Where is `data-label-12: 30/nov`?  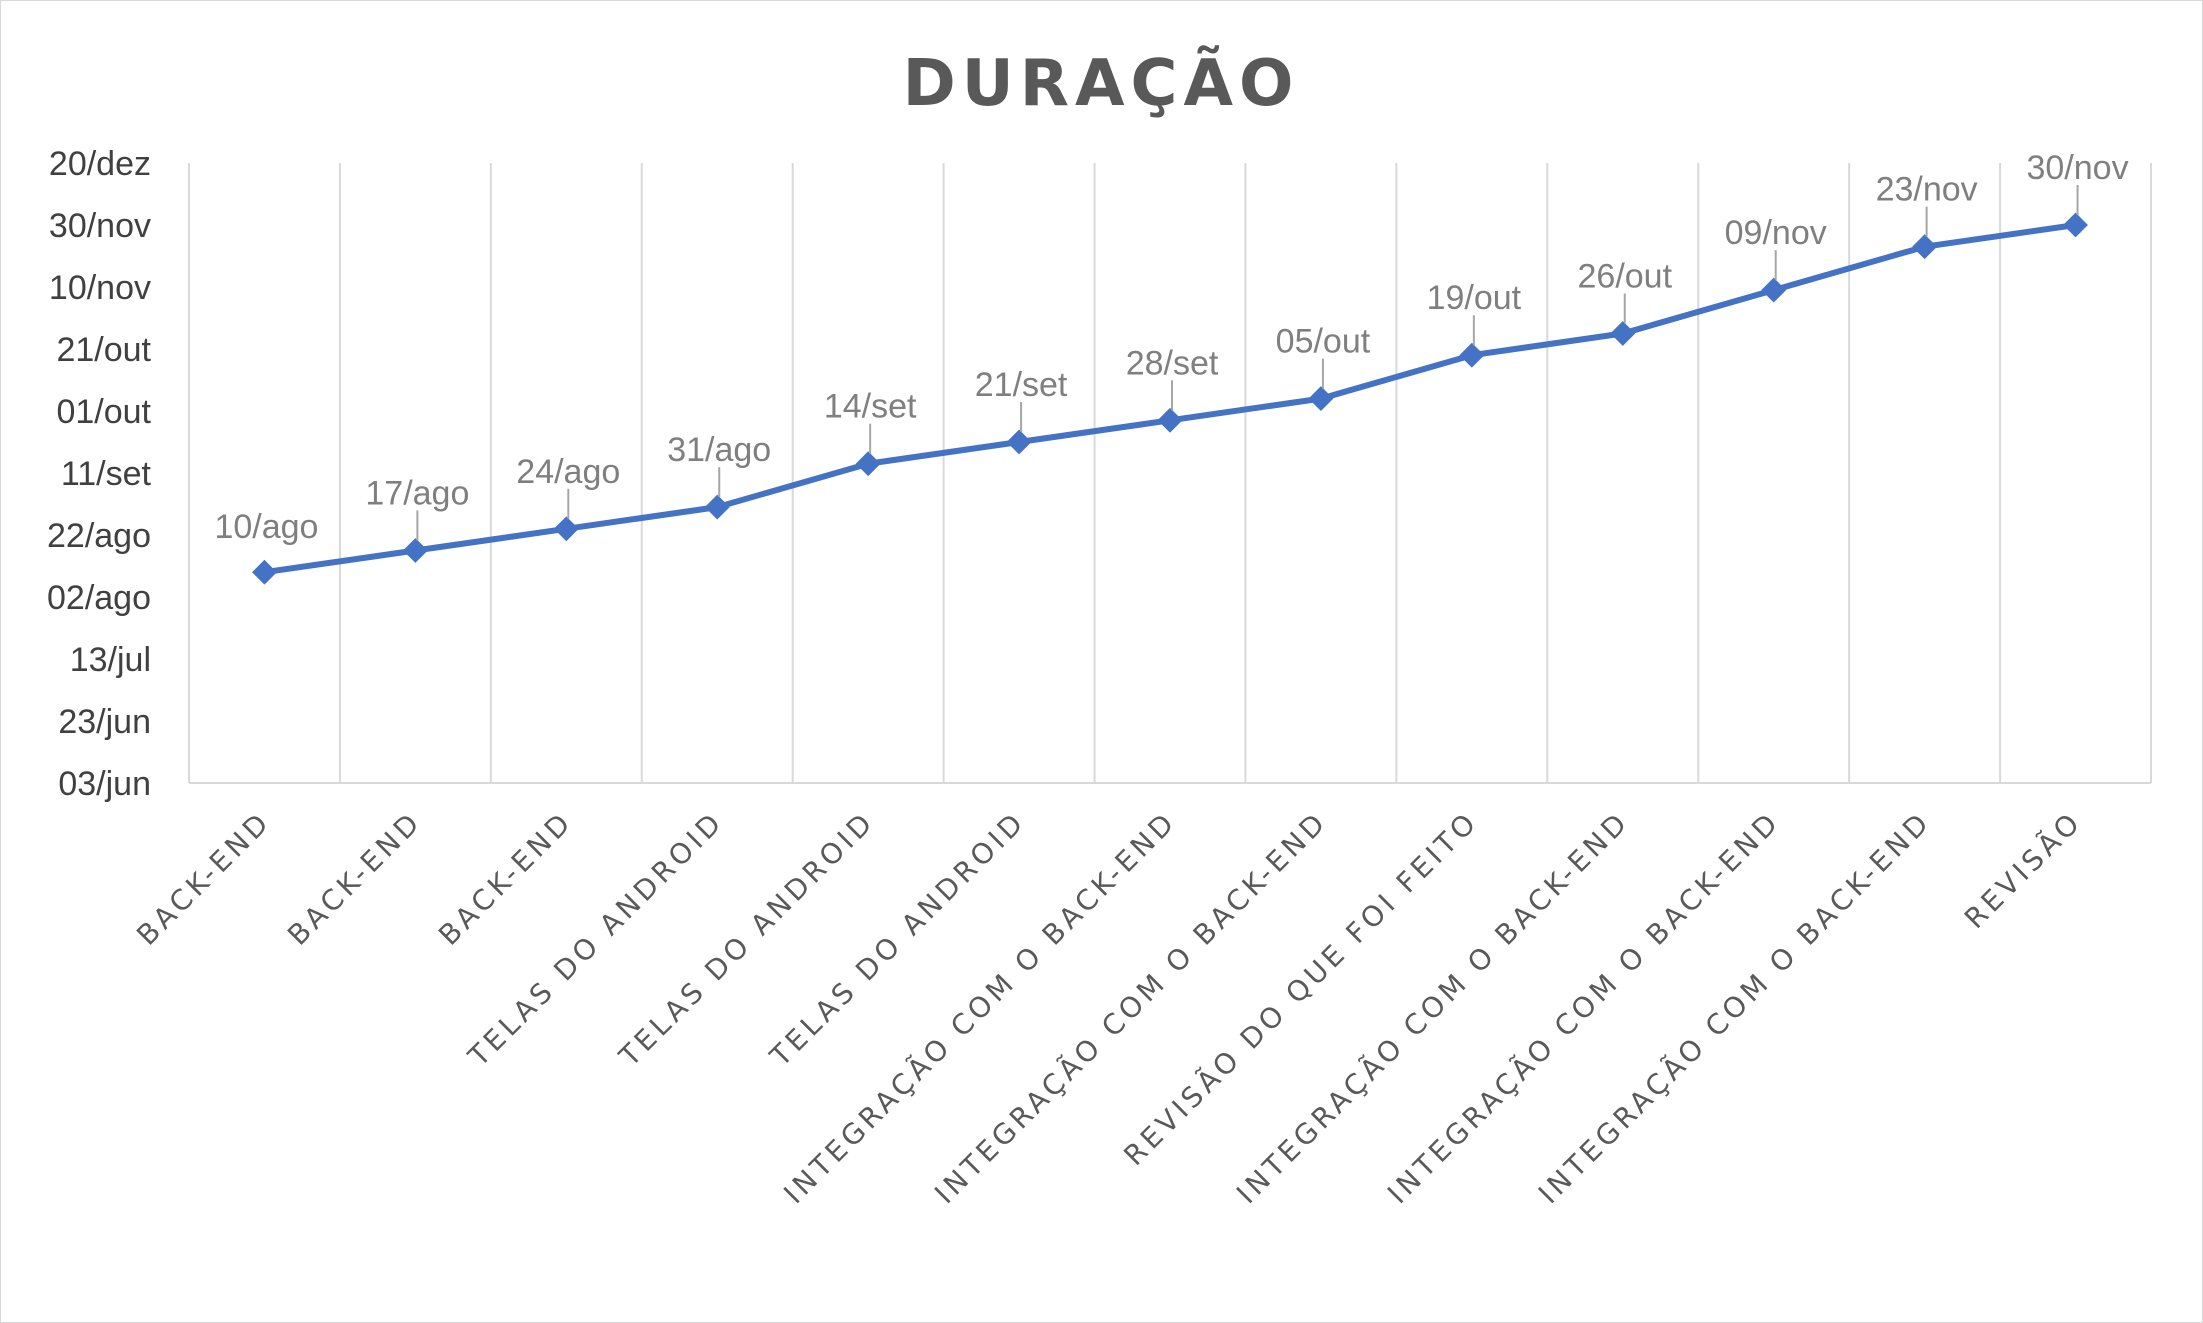
data-label-12: 30/nov is located at coordinates (2077, 168).